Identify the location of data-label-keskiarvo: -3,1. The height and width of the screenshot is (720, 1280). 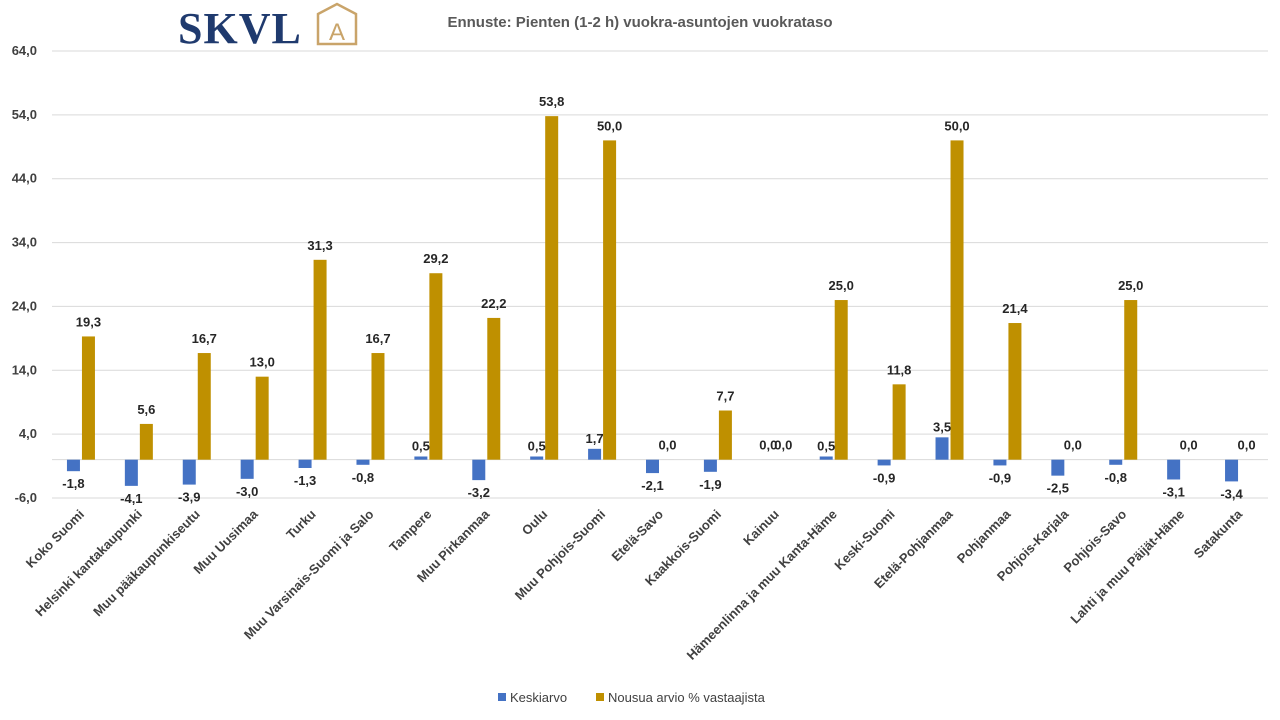
(1173, 491).